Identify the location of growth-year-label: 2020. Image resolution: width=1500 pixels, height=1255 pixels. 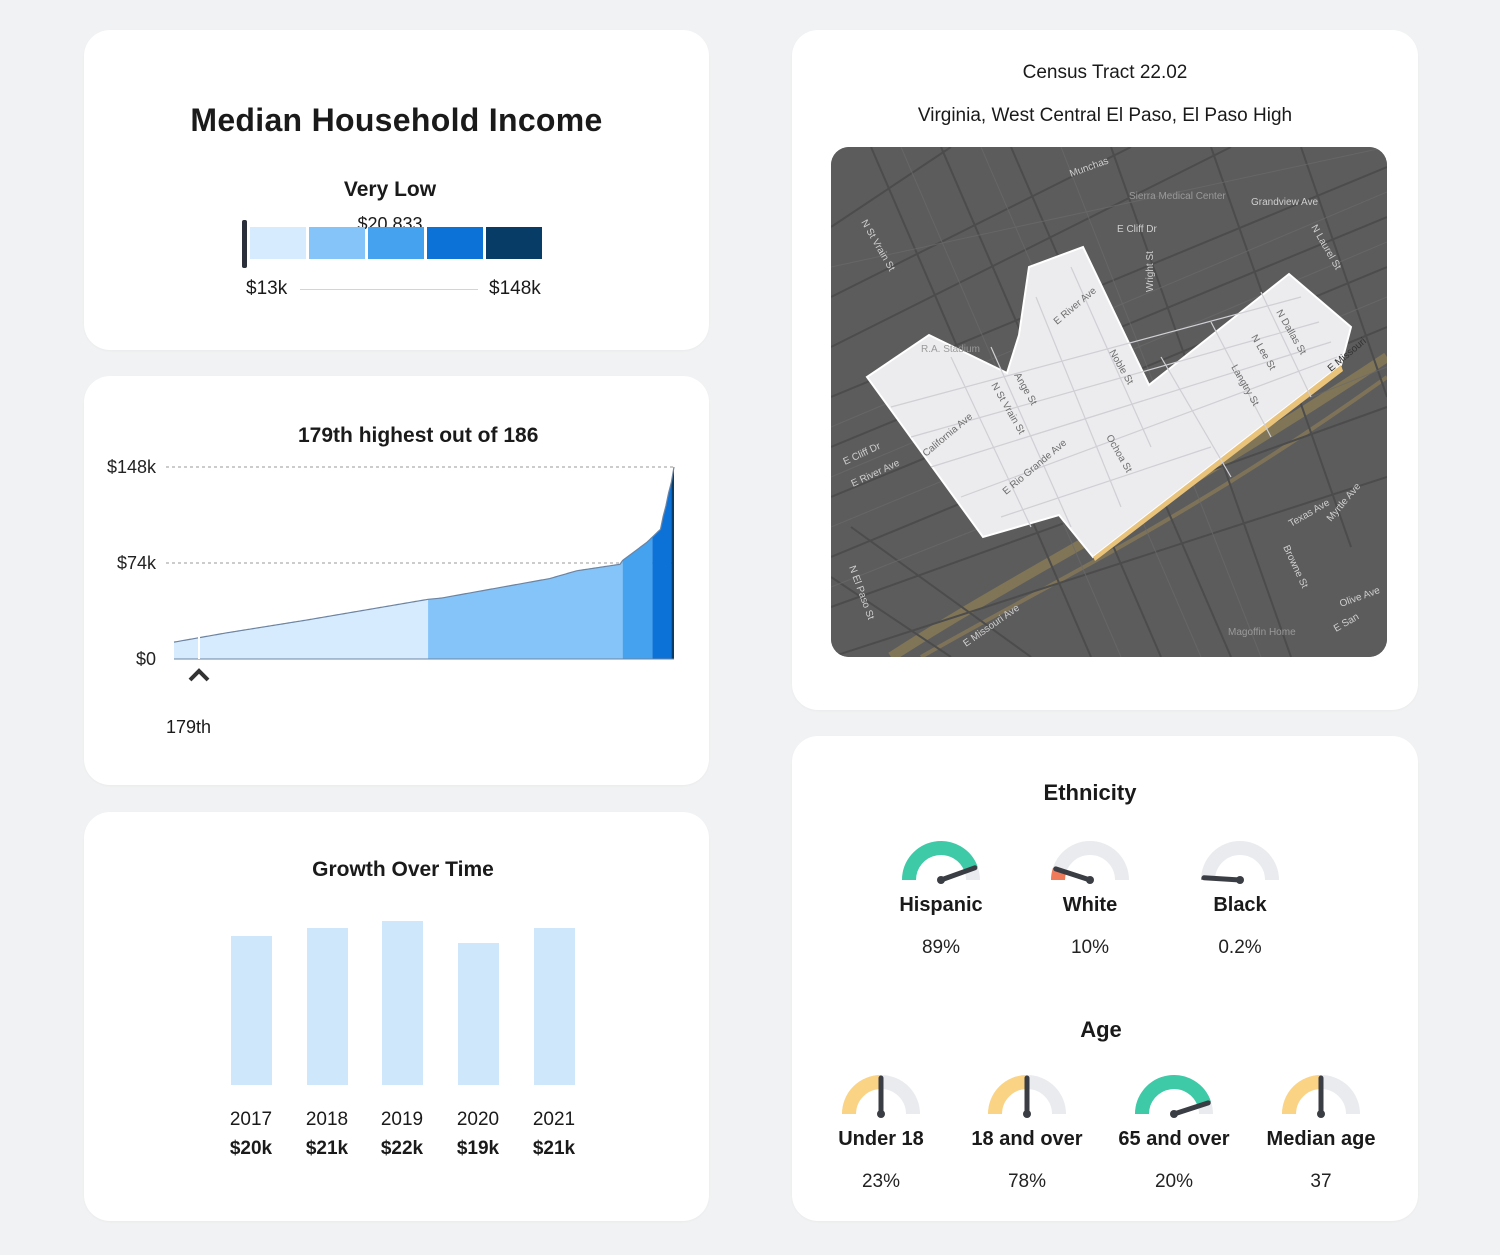
(478, 1119).